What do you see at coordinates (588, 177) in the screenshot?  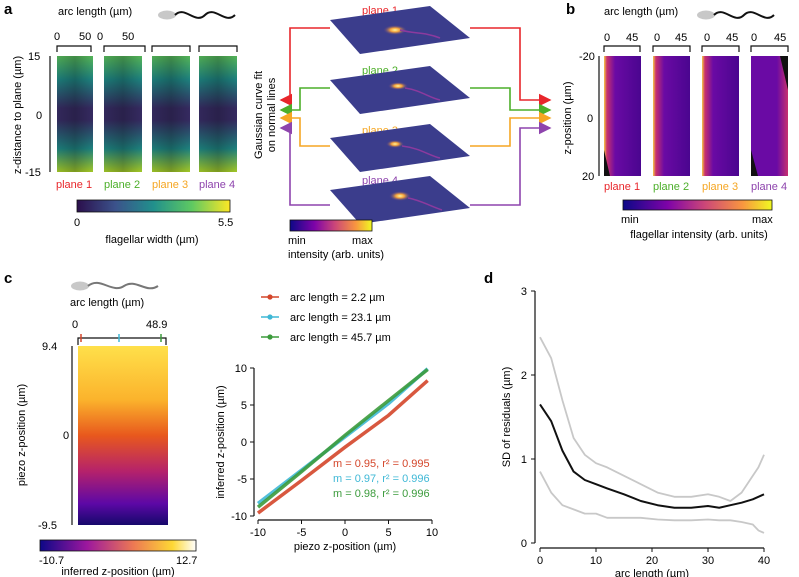 I see `panel-b-y-tick-20: 20` at bounding box center [588, 177].